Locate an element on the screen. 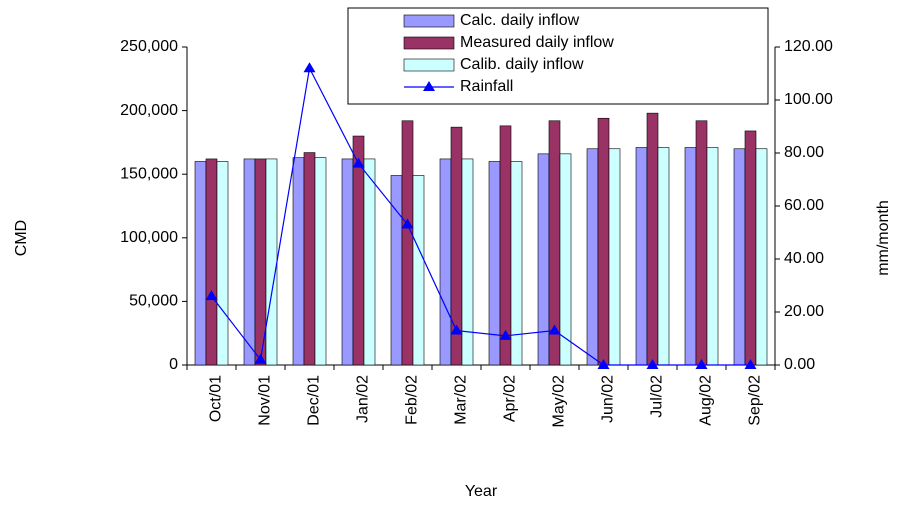 Image resolution: width=903 pixels, height=509 pixels. x-tick-label: Jun/02 is located at coordinates (608, 399).